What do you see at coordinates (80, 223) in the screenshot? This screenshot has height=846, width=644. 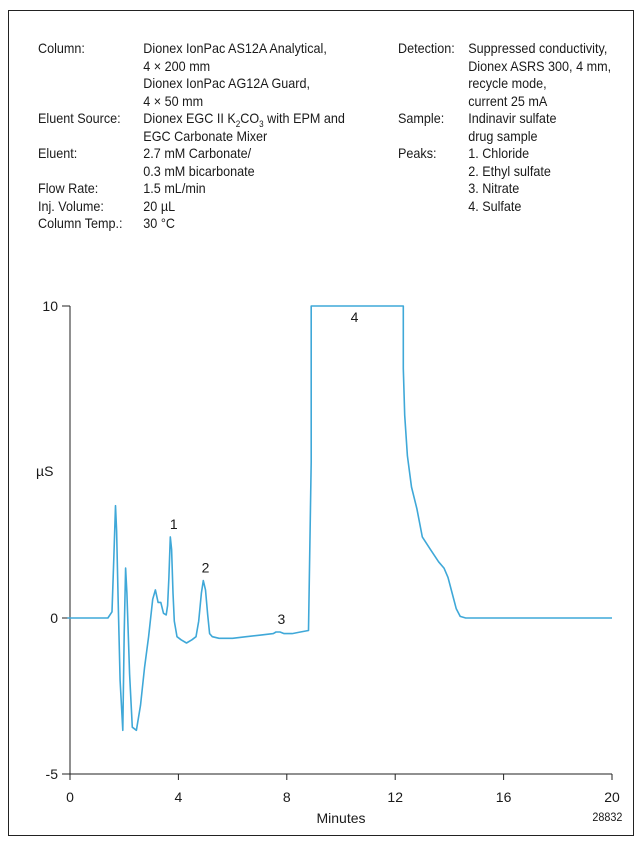 I see `condition-left-label: Column Temp.:` at bounding box center [80, 223].